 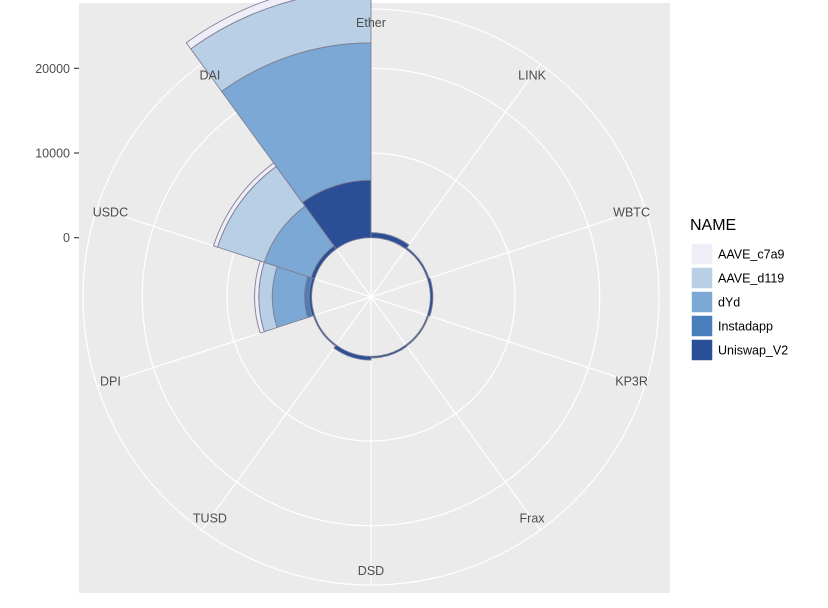 What do you see at coordinates (390, 241) in the screenshot?
I see `bar-link-uniswap-v2` at bounding box center [390, 241].